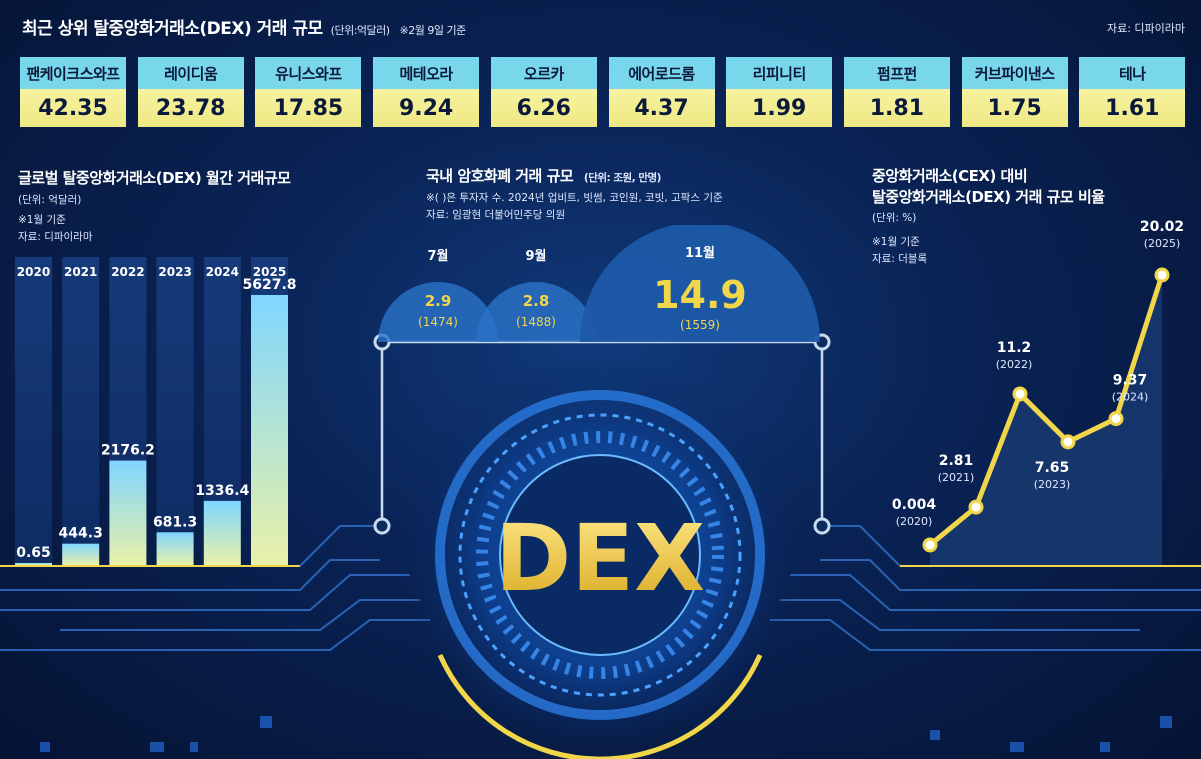 The width and height of the screenshot is (1201, 759). What do you see at coordinates (172, 29) in the screenshot?
I see `main-title-text: 최근 상위 탈중앙화거래소(DEX) 거래 규모` at bounding box center [172, 29].